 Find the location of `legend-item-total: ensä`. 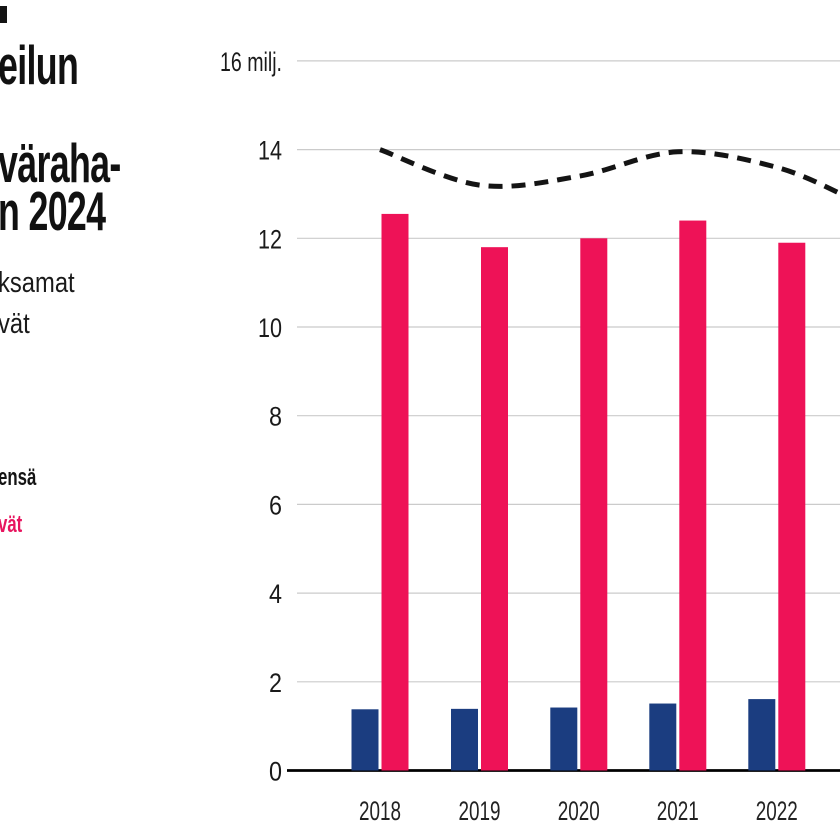

legend-item-total: ensä is located at coordinates (18, 477).